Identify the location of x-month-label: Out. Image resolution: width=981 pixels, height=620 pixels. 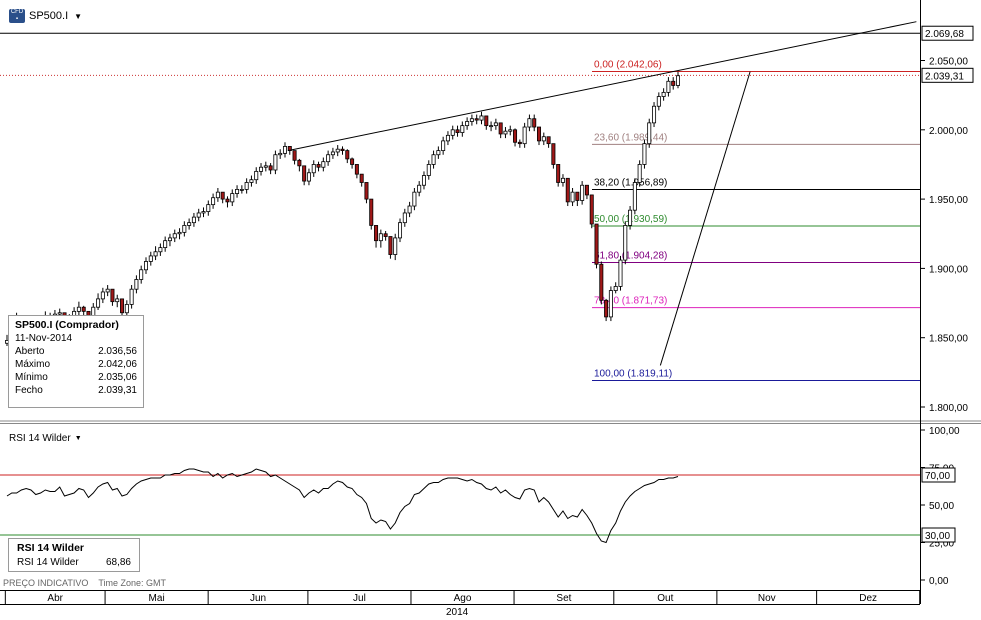
(665, 598).